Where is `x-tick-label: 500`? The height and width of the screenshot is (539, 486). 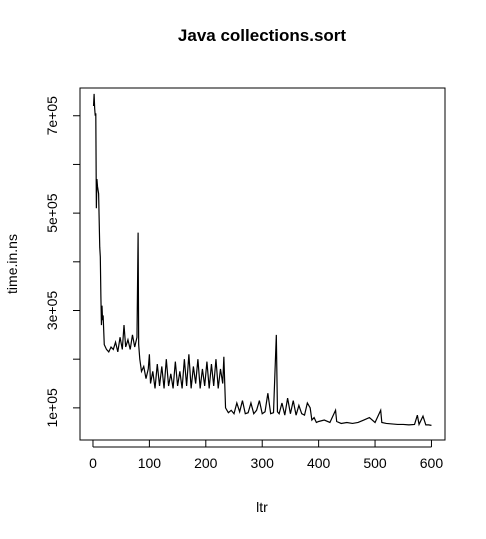
x-tick-label: 500 is located at coordinates (375, 463).